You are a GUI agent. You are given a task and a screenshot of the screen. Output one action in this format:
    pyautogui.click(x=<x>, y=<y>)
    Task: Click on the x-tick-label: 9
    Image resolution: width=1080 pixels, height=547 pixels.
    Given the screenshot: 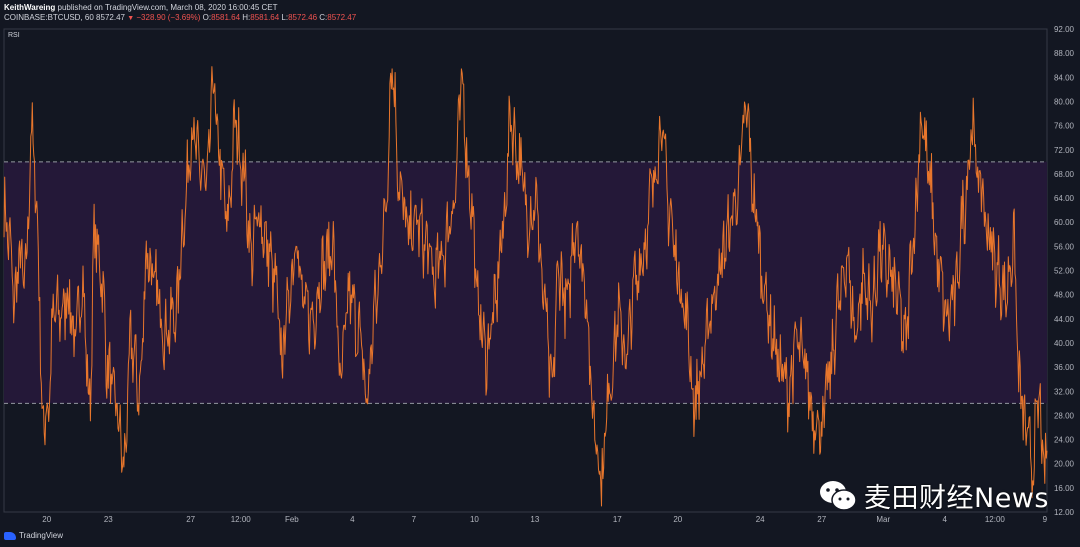 What is the action you would take?
    pyautogui.click(x=1045, y=519)
    